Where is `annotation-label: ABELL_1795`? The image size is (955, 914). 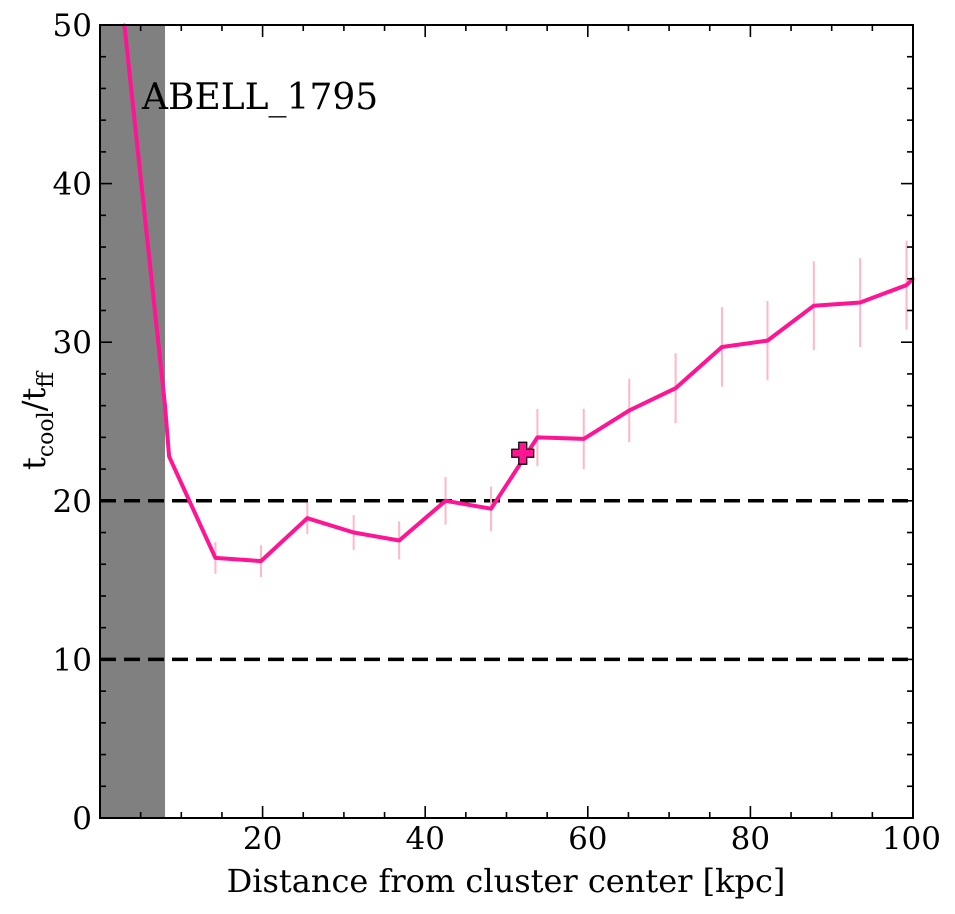
annotation-label: ABELL_1795 is located at coordinates (259, 97).